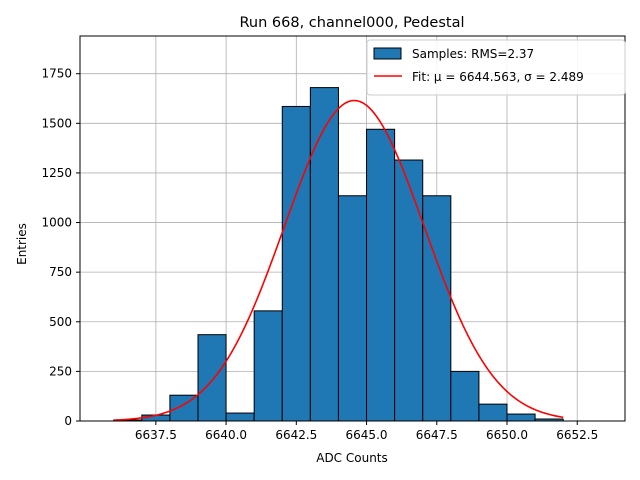 The image size is (640, 480). Describe the element at coordinates (577, 435) in the screenshot. I see `x-tick-label: 6652.5` at that location.